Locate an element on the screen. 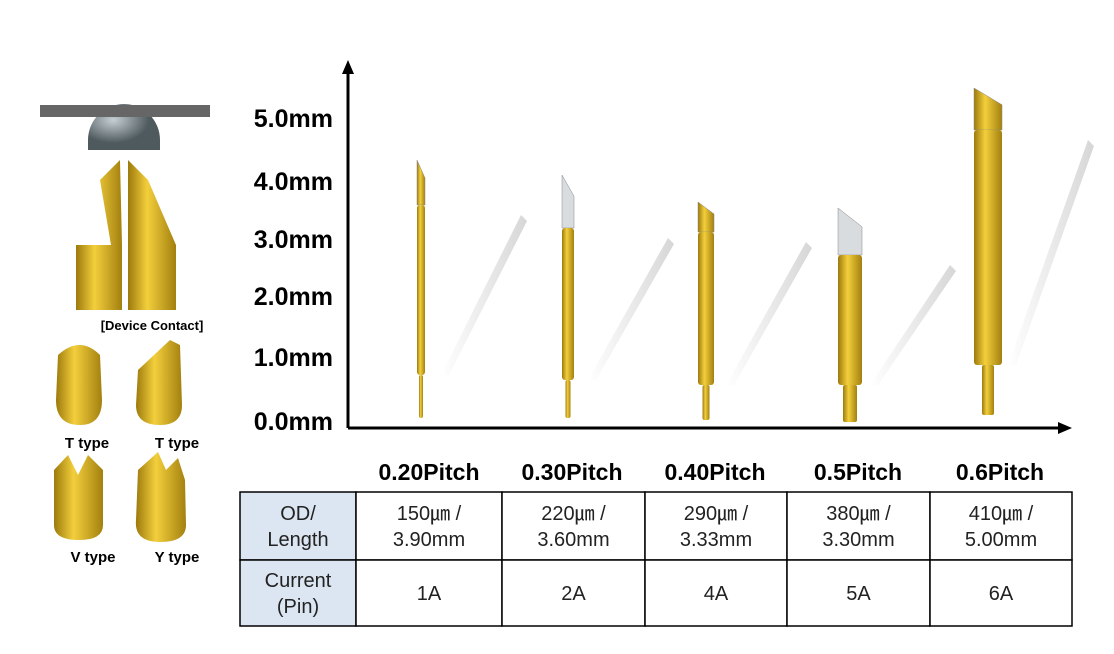 This screenshot has height=654, width=1114. cell-text: 290㎛ / is located at coordinates (716, 514).